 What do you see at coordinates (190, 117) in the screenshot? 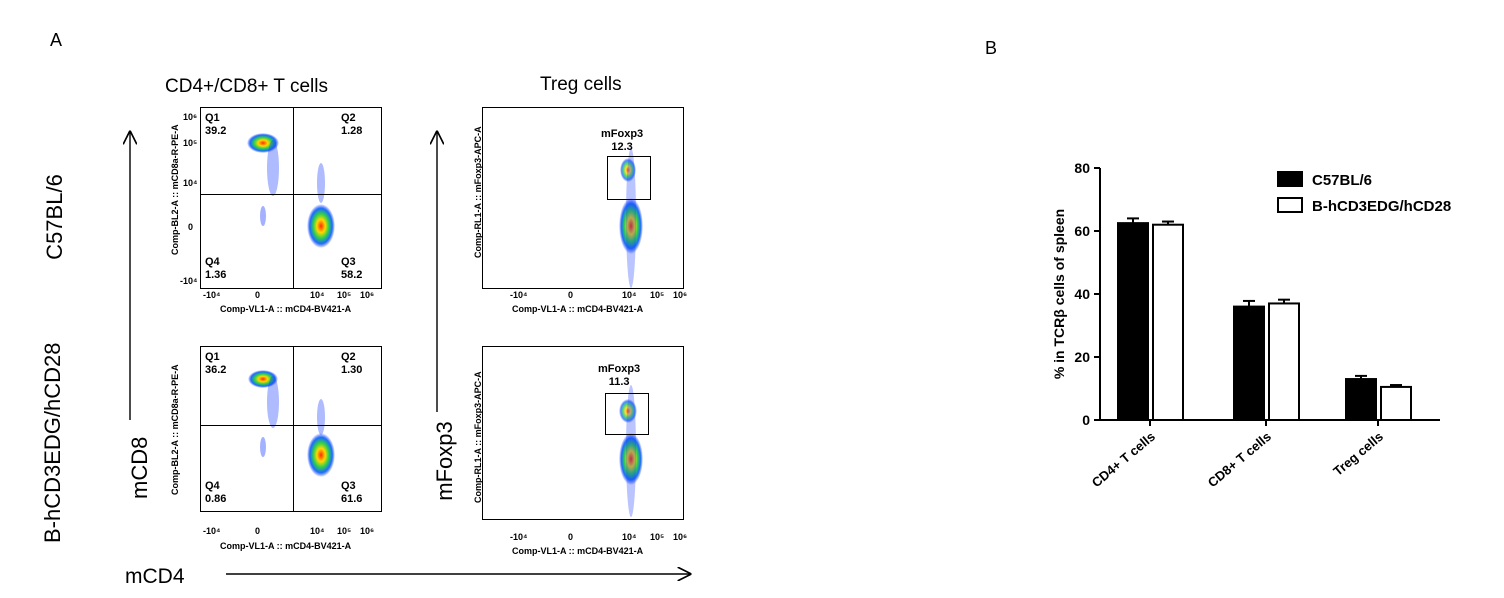
I see `y-tick: 10⁶` at bounding box center [190, 117].